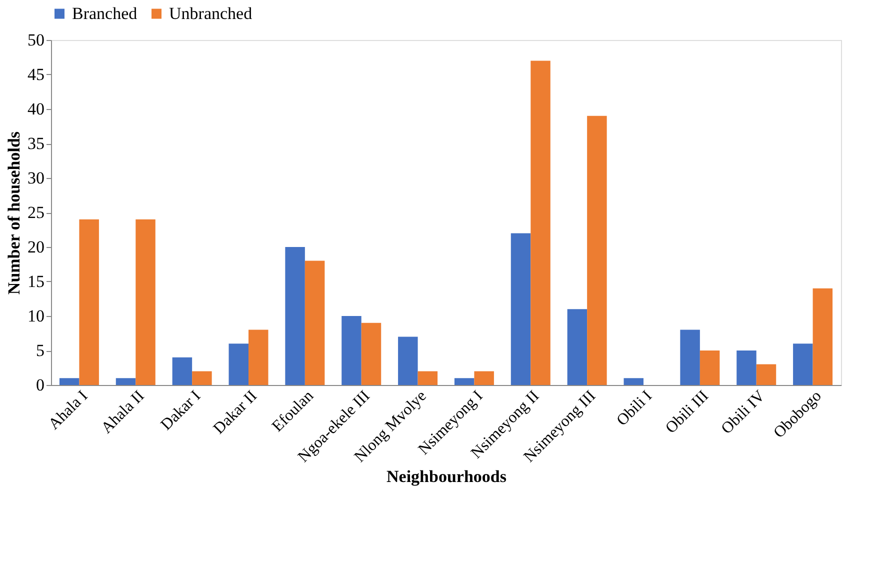 The height and width of the screenshot is (577, 887). Describe the element at coordinates (36, 109) in the screenshot. I see `y-tick-label: 40` at that location.